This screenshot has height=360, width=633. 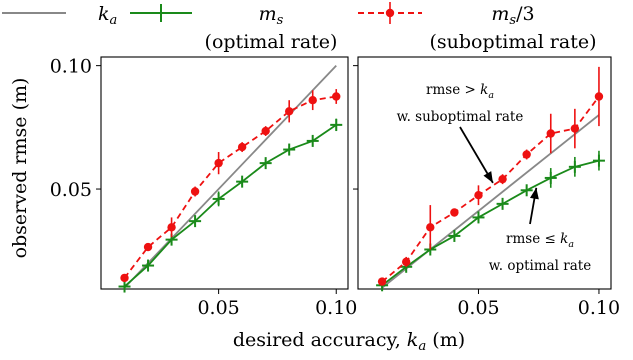 I want to click on legend-ms3-marker, so click(x=390, y=13).